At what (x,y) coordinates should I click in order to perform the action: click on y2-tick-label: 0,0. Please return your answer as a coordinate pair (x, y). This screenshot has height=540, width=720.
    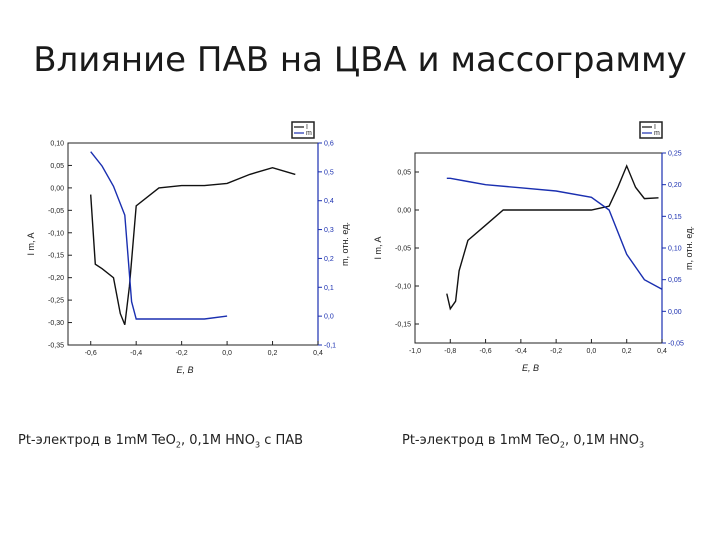
    Looking at the image, I should click on (329, 317).